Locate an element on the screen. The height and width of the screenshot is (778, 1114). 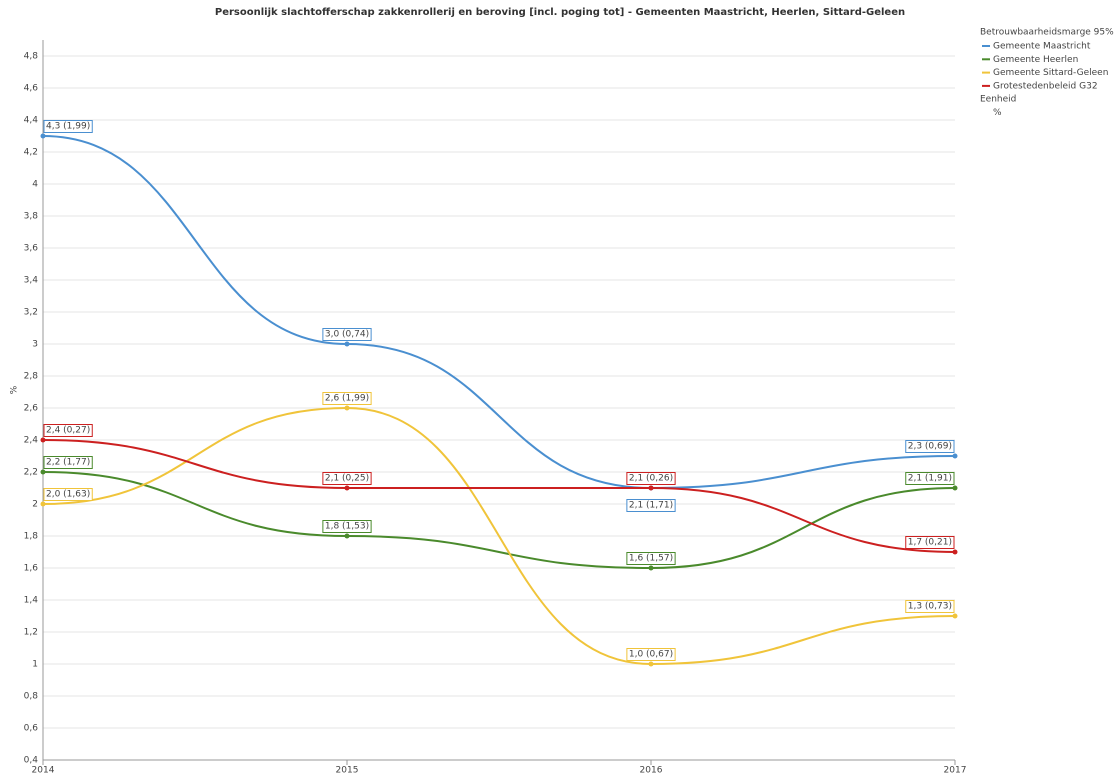
legend-label: Grotestedenbeleid G32 is located at coordinates (1045, 86).